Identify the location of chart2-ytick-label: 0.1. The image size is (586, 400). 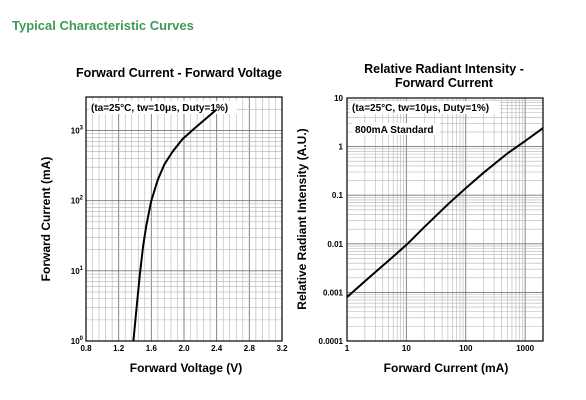
(338, 195).